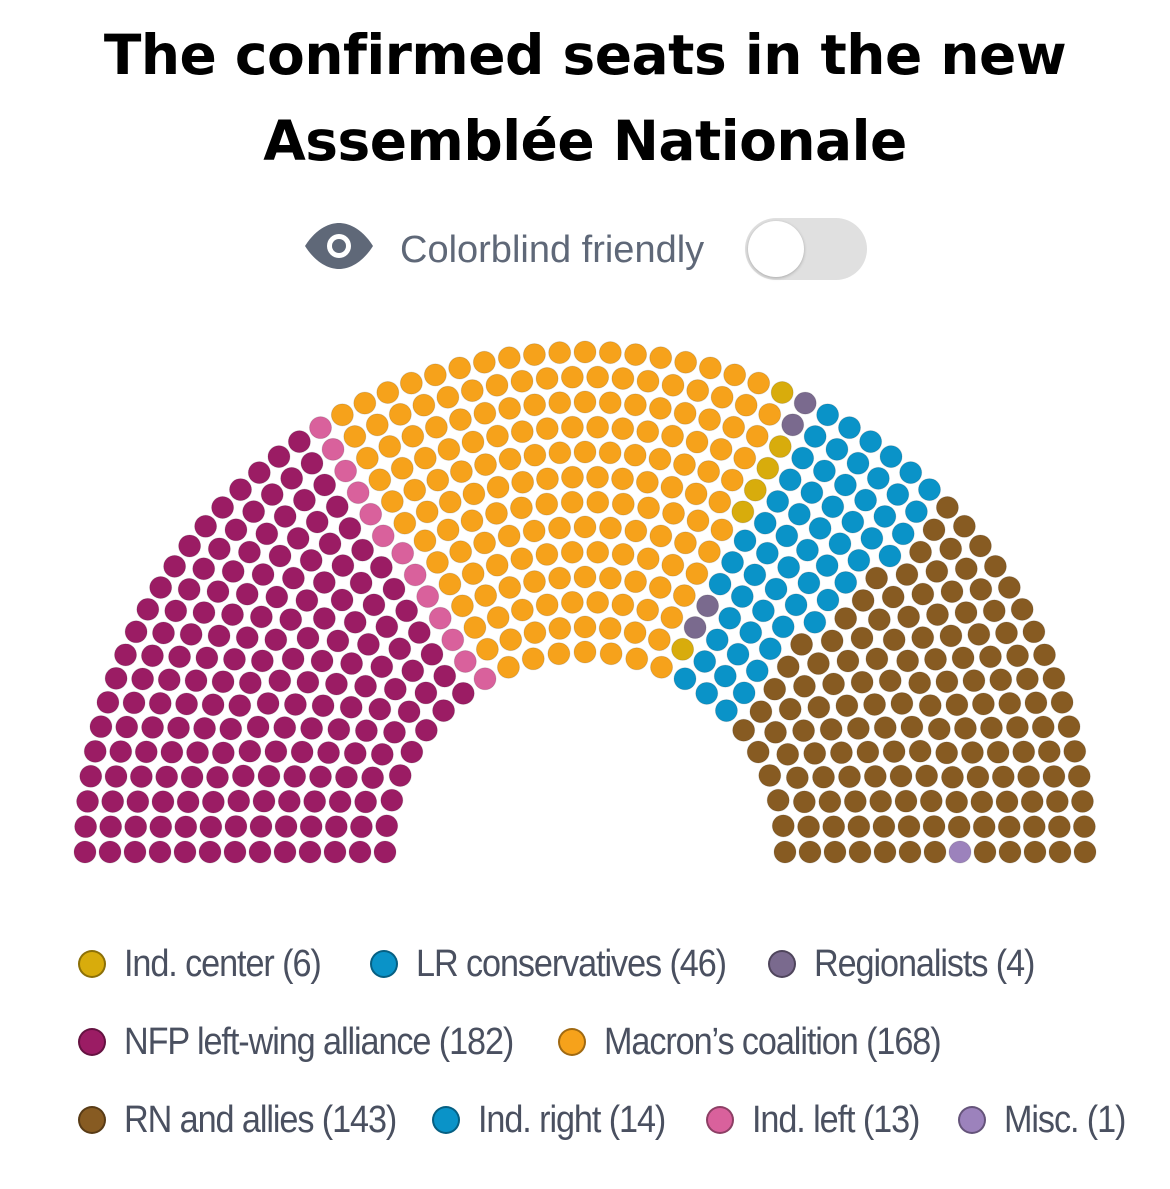 The image size is (1170, 1189). I want to click on colorblind-toggle-switch, so click(806, 249).